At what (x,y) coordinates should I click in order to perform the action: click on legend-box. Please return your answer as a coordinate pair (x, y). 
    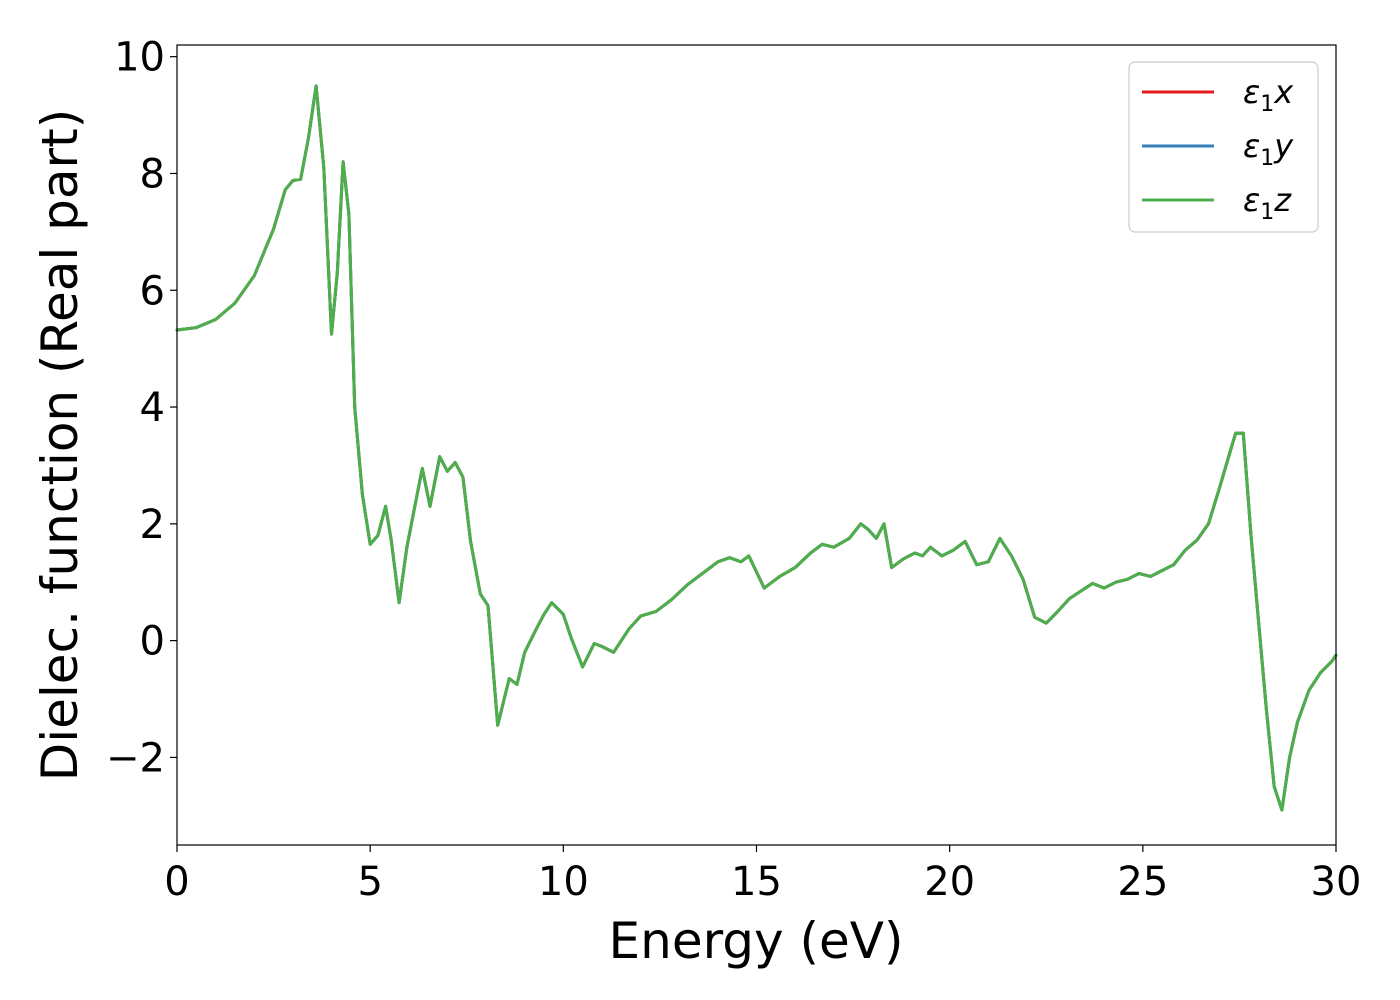
    Looking at the image, I should click on (1223, 147).